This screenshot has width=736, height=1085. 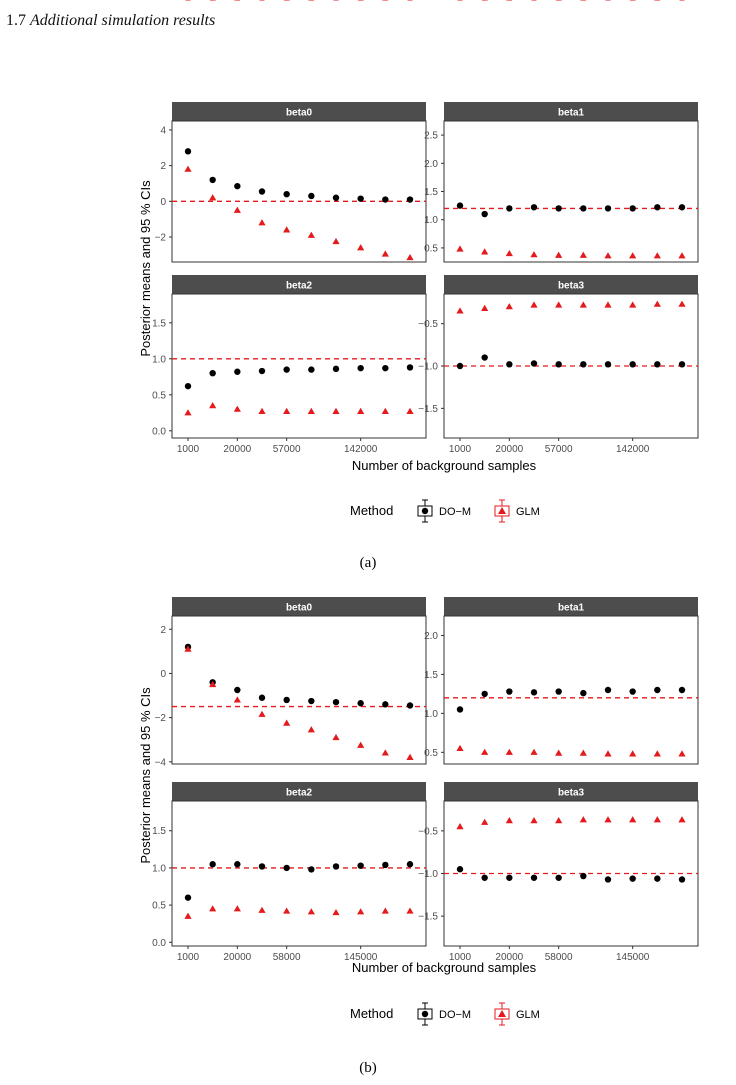 What do you see at coordinates (431, 164) in the screenshot?
I see `y-tick-label: 2.0` at bounding box center [431, 164].